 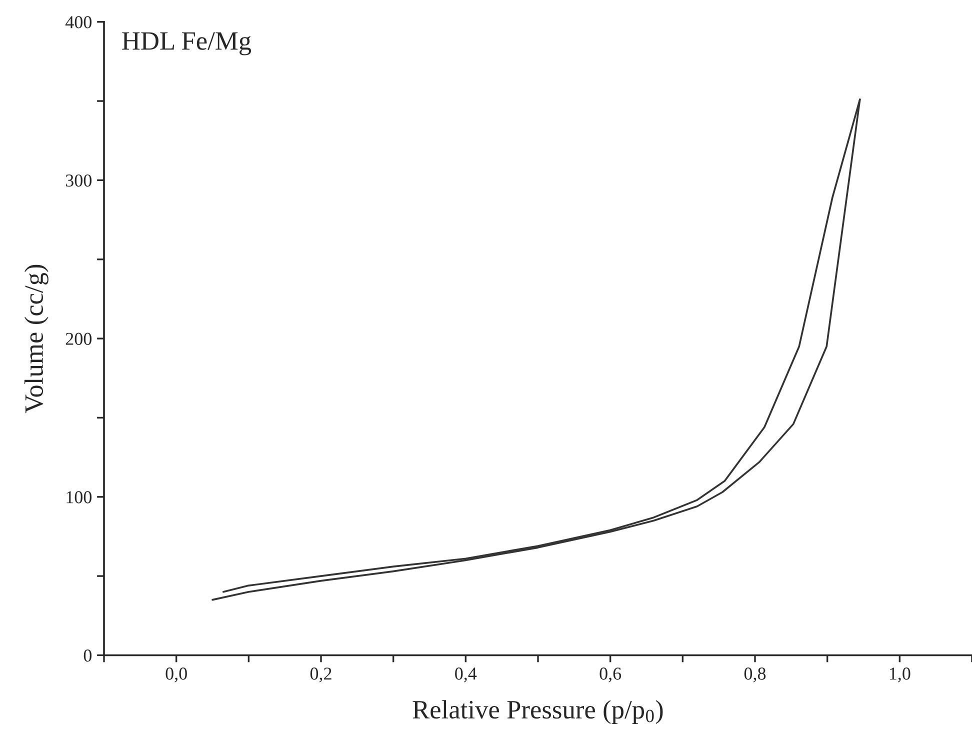 I want to click on chart-title: HDL Fe/Mg, so click(x=187, y=44).